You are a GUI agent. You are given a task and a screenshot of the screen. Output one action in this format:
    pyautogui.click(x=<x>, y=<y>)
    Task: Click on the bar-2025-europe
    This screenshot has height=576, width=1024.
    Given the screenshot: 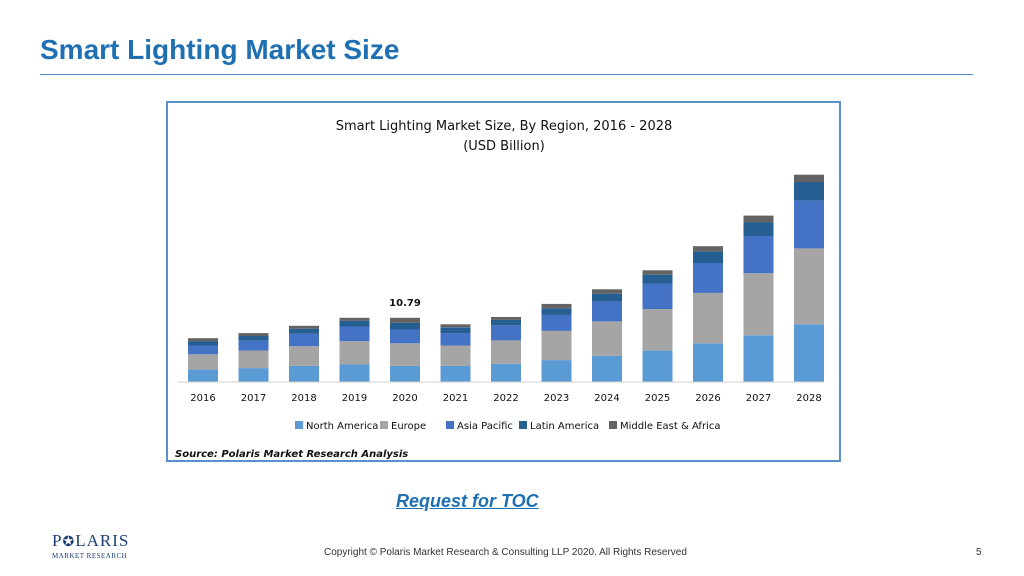 What is the action you would take?
    pyautogui.click(x=657, y=330)
    